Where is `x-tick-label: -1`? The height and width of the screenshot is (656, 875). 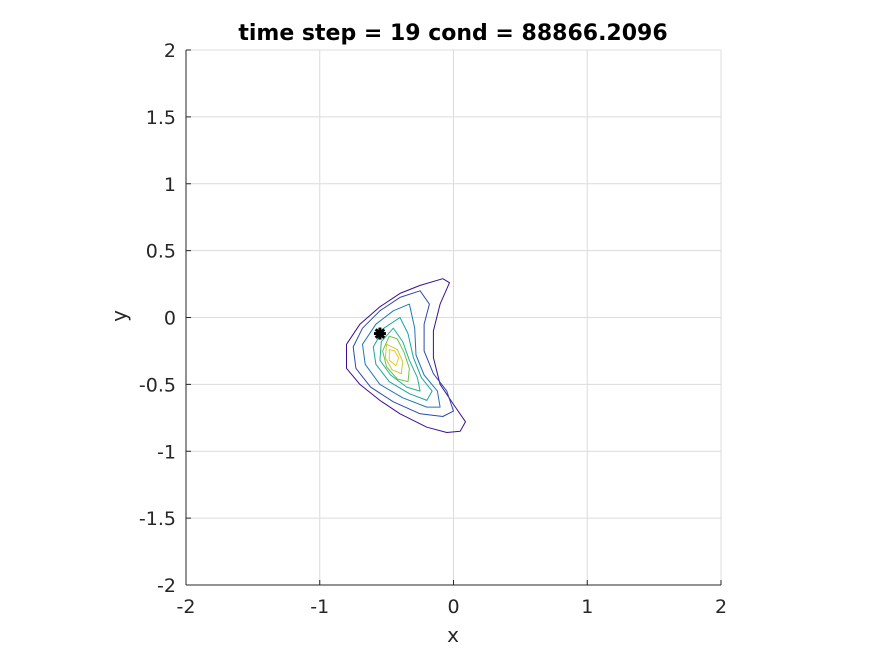 x-tick-label: -1 is located at coordinates (319, 607).